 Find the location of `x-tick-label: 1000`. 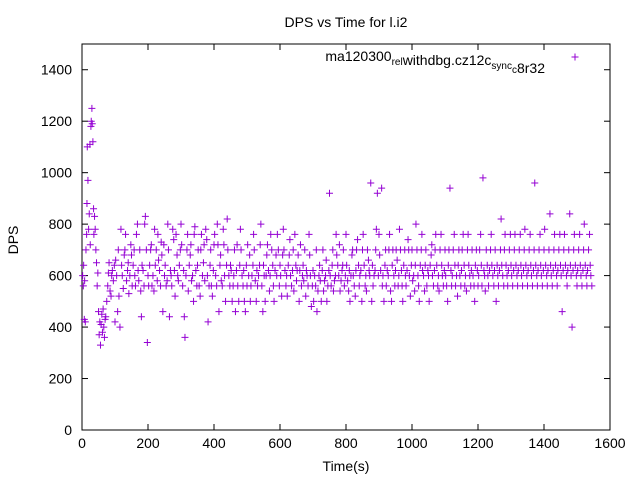

x-tick-label: 1000 is located at coordinates (411, 443).